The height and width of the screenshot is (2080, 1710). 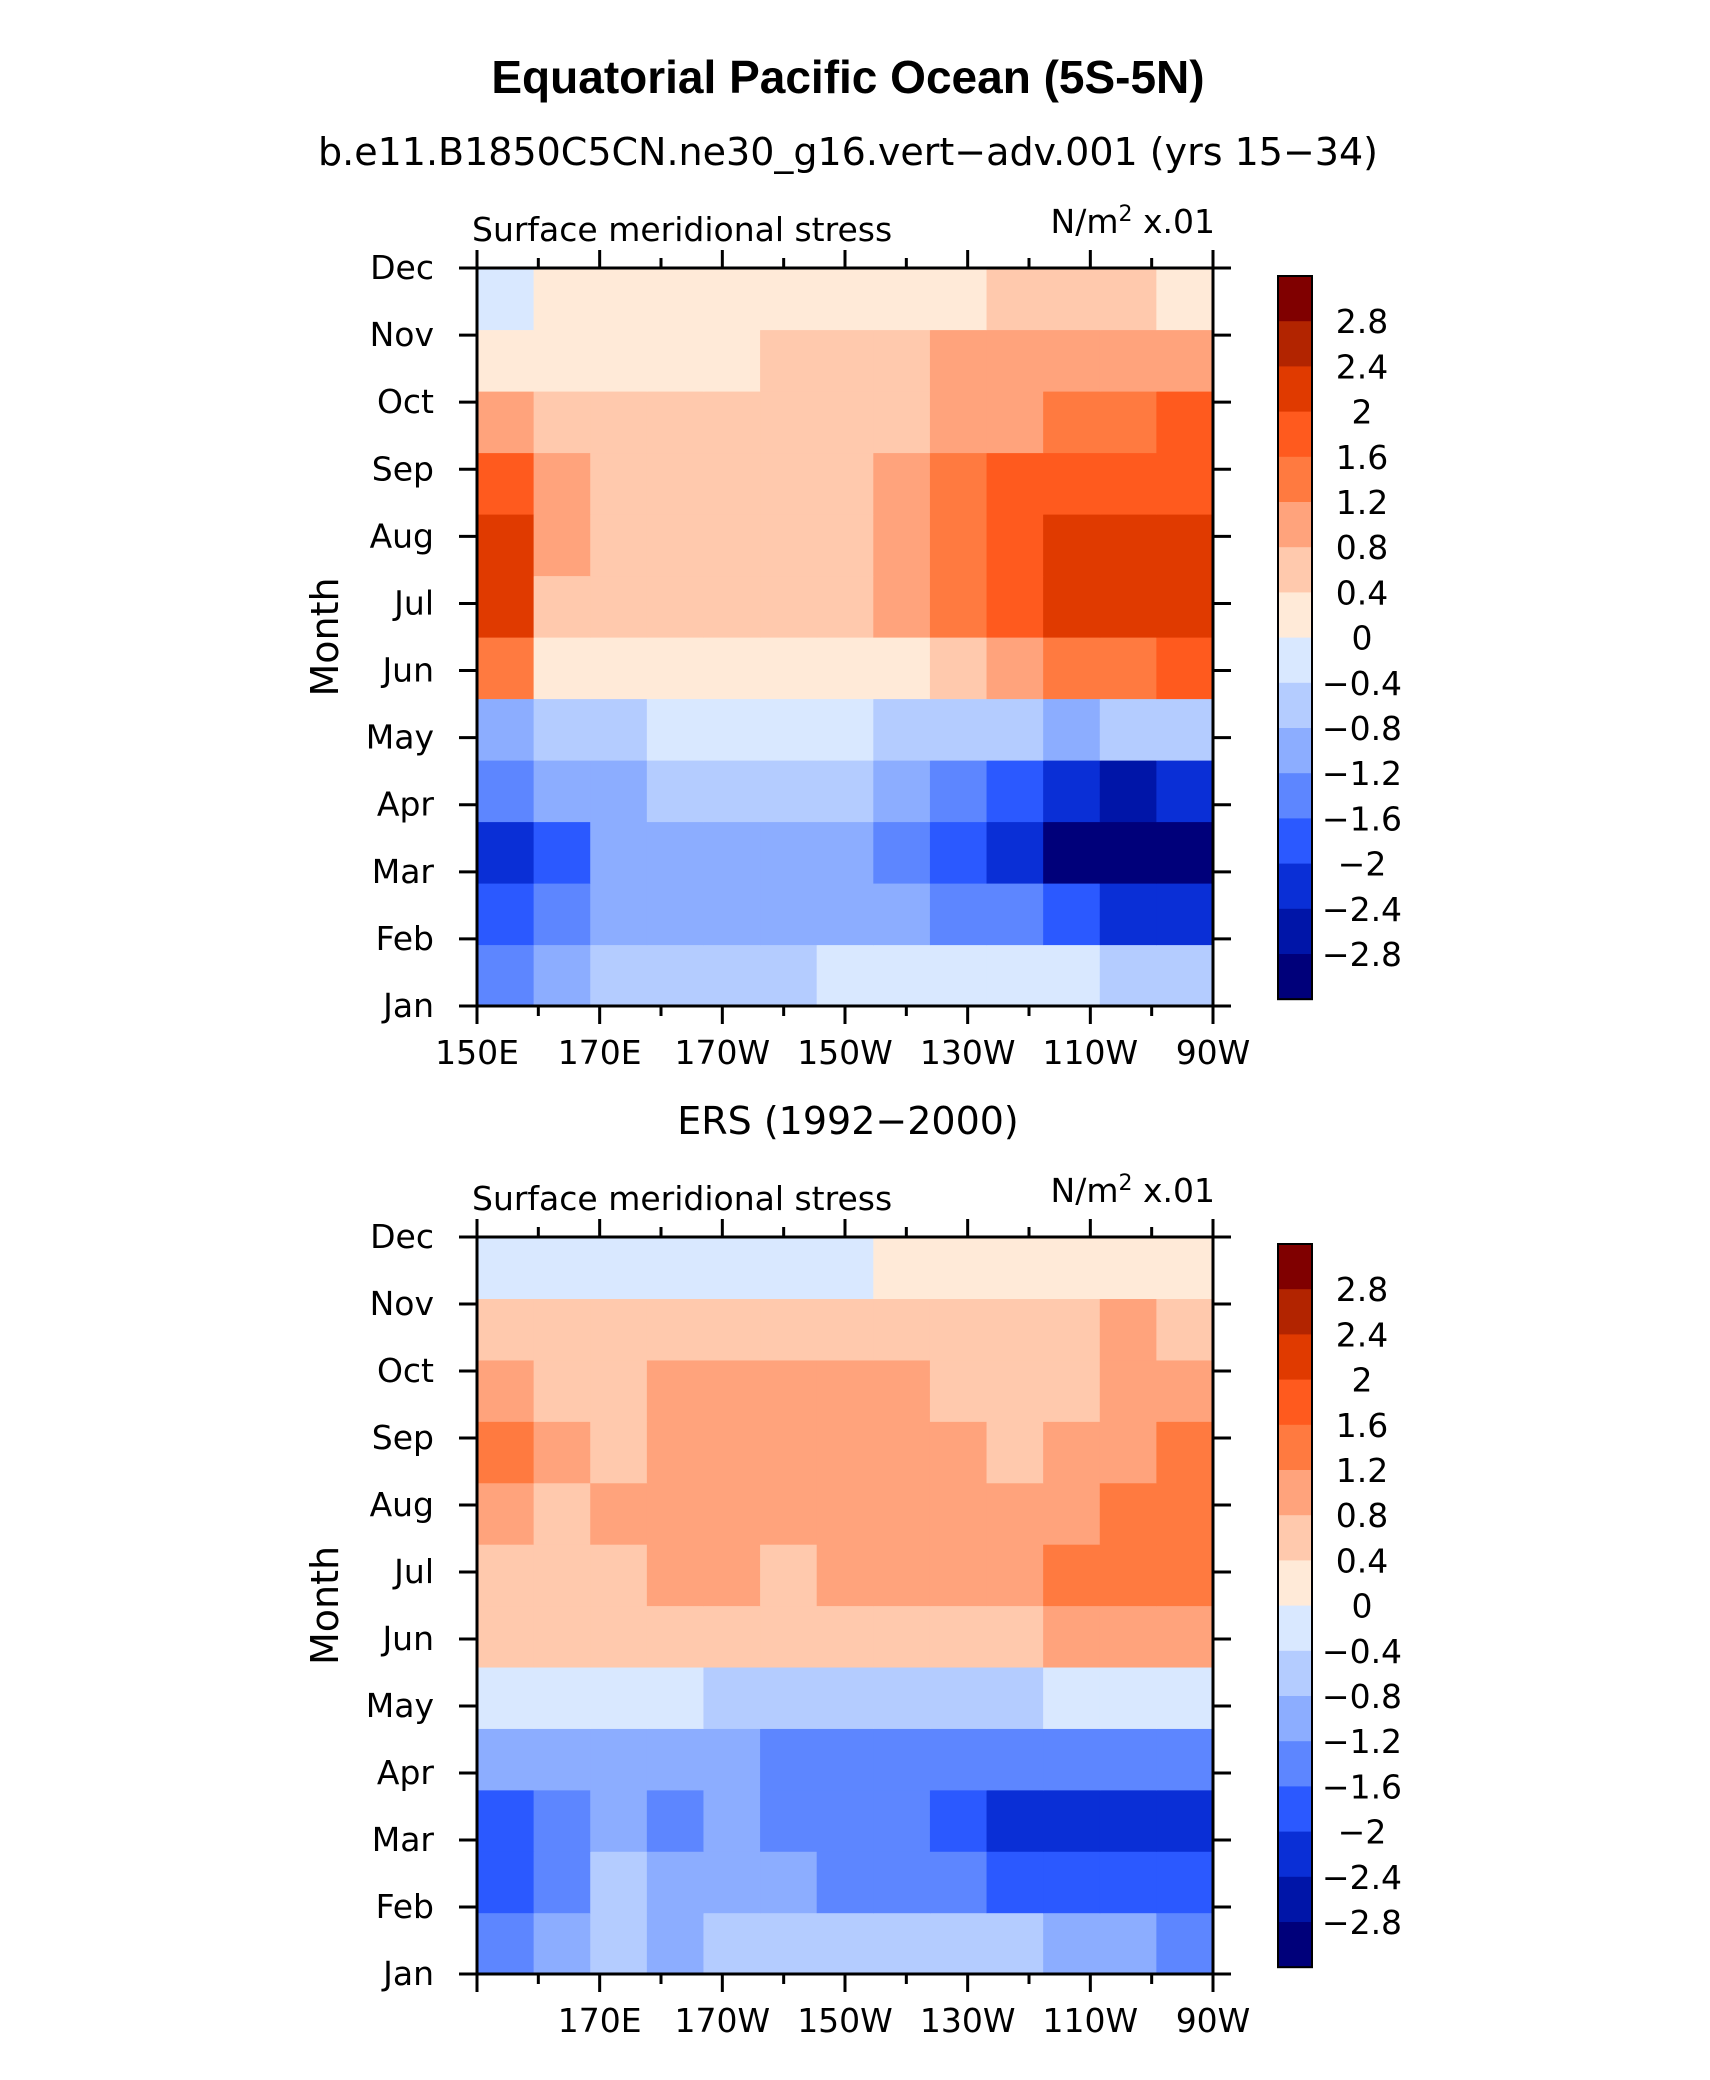 What do you see at coordinates (600, 1052) in the screenshot?
I see `x-tick-label: 170E` at bounding box center [600, 1052].